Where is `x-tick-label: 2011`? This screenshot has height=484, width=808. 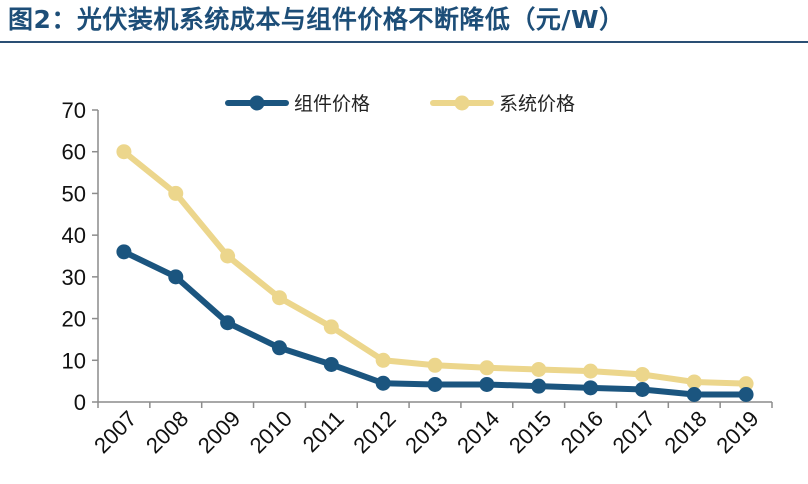 x-tick-label: 2011 is located at coordinates (323, 431).